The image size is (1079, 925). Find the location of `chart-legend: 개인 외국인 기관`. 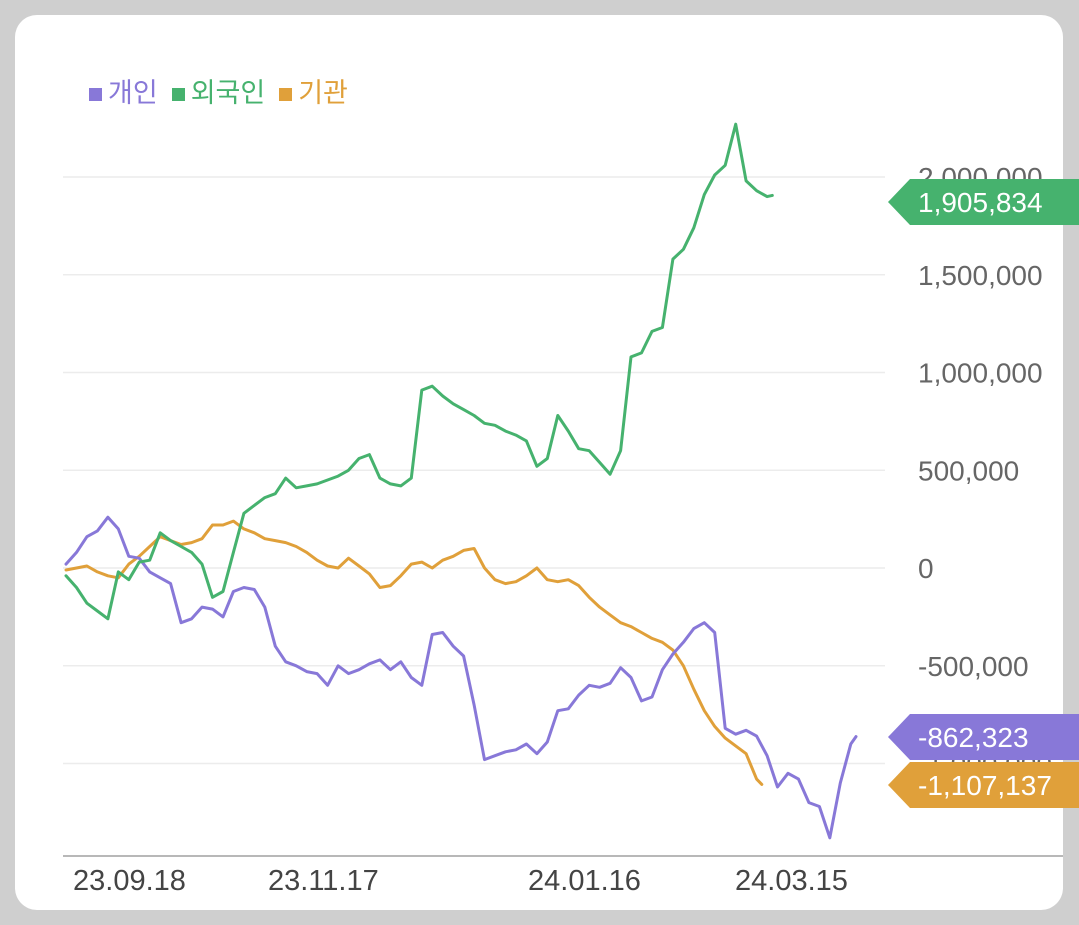

chart-legend: 개인 외국인 기관 is located at coordinates (218, 94).